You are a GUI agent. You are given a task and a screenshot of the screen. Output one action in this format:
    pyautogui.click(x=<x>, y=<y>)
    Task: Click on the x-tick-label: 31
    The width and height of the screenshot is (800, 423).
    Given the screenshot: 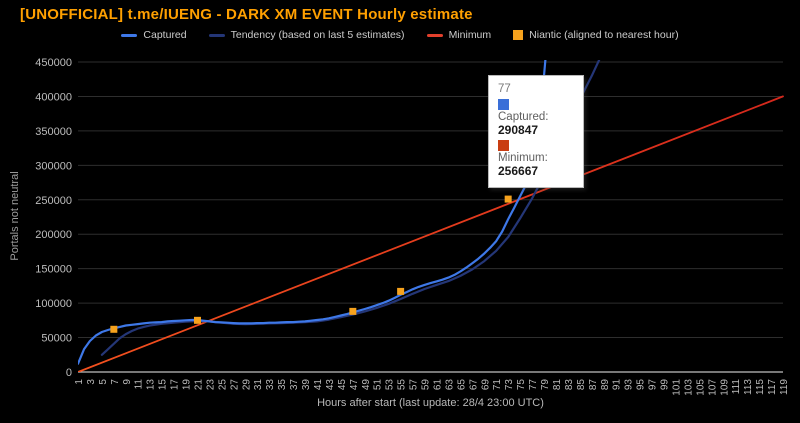 What is the action you would take?
    pyautogui.click(x=258, y=385)
    